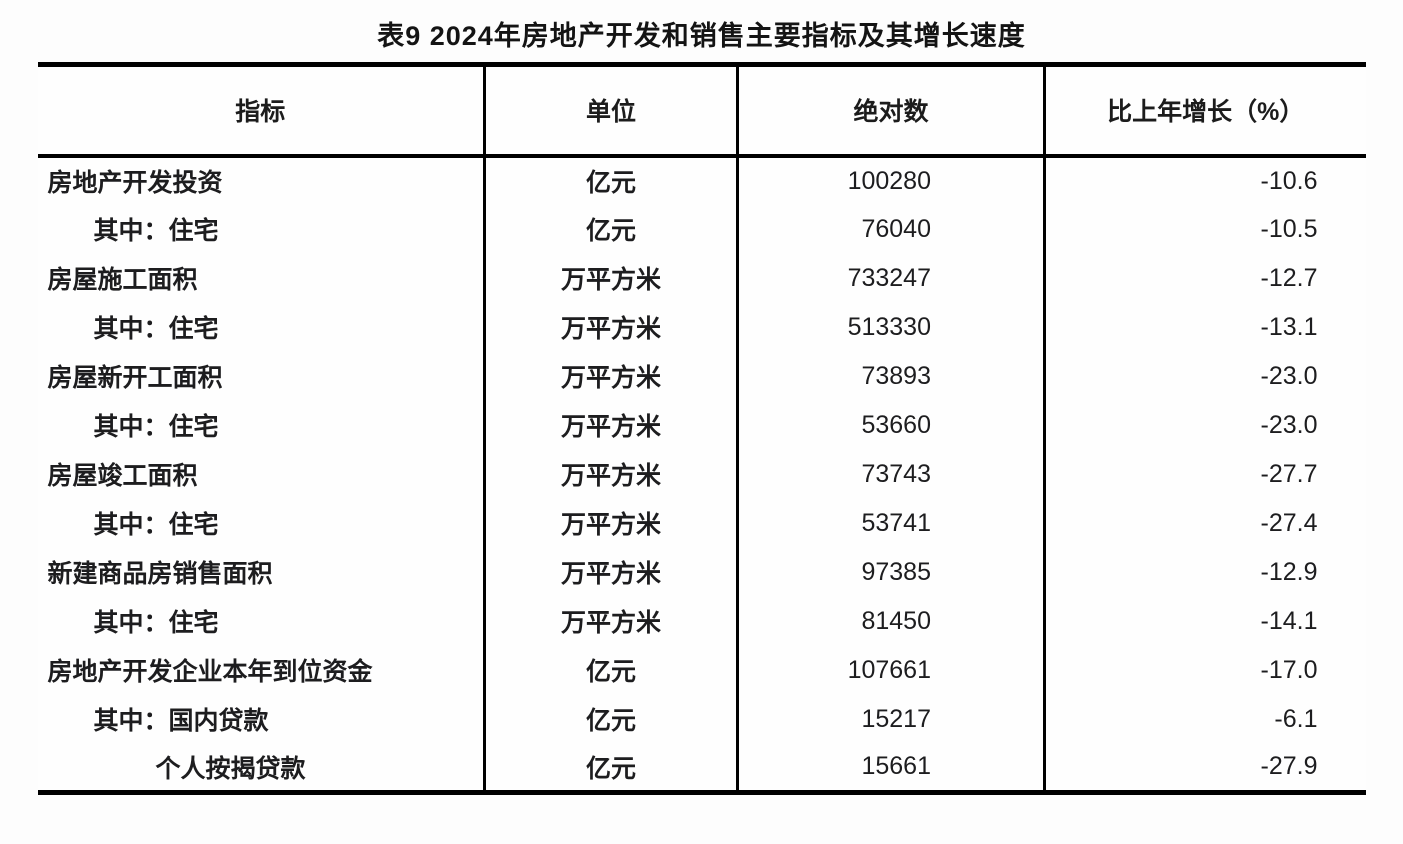 The height and width of the screenshot is (844, 1403). Describe the element at coordinates (1289, 766) in the screenshot. I see `growth-rate-cell: -27.9` at that location.